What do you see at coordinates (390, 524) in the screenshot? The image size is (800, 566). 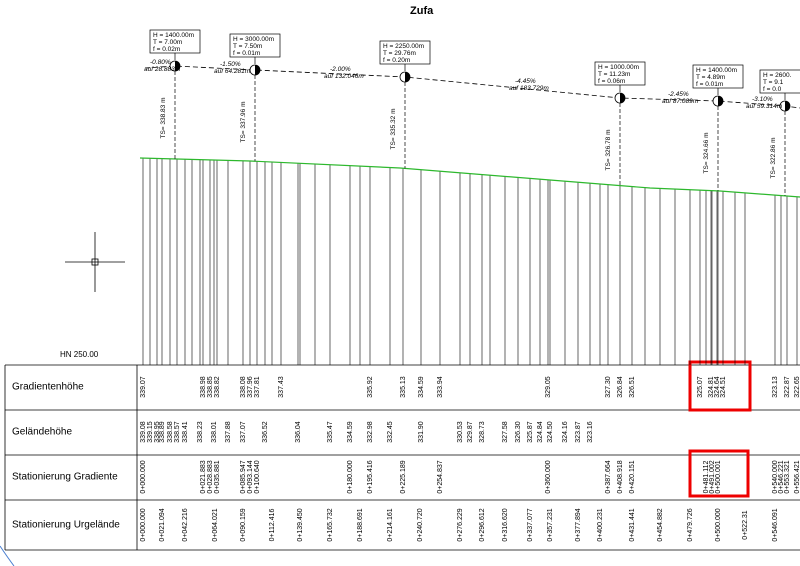 I see `cell-value: 0+214.161` at bounding box center [390, 524].